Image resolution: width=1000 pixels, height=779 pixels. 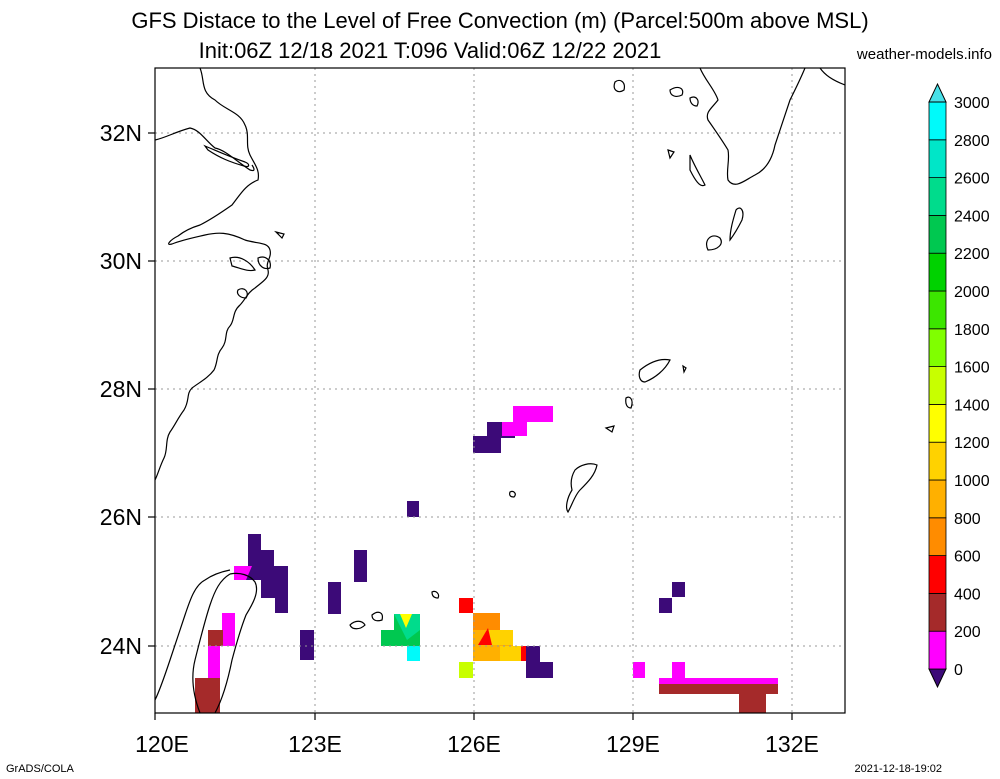 I want to click on field-cluster-taiwan, so click(x=281, y=623).